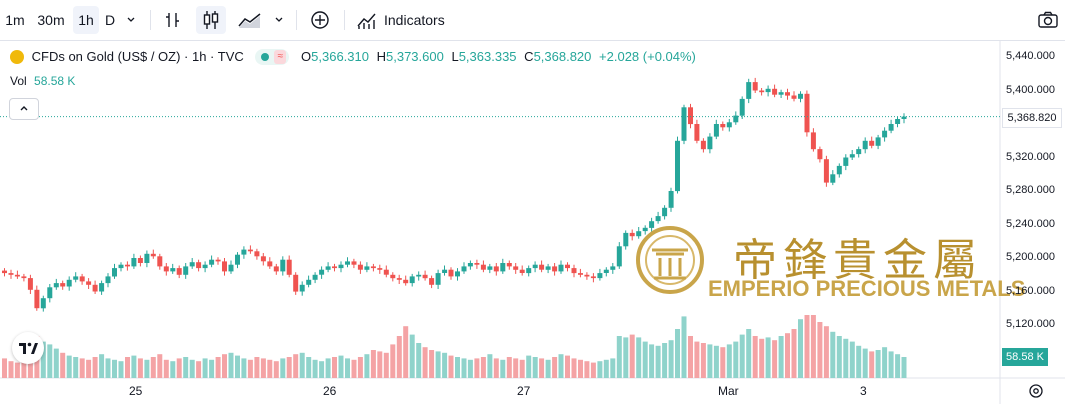 Image resolution: width=1065 pixels, height=405 pixels. What do you see at coordinates (51, 20) in the screenshot?
I see `interval-30m: 30m` at bounding box center [51, 20].